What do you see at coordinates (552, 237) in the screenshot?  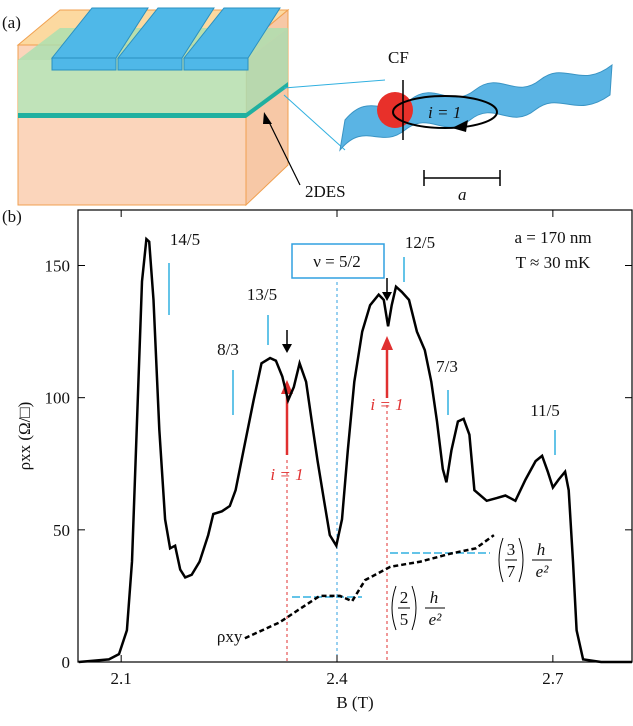 I see `annotation: a = 170 nm` at bounding box center [552, 237].